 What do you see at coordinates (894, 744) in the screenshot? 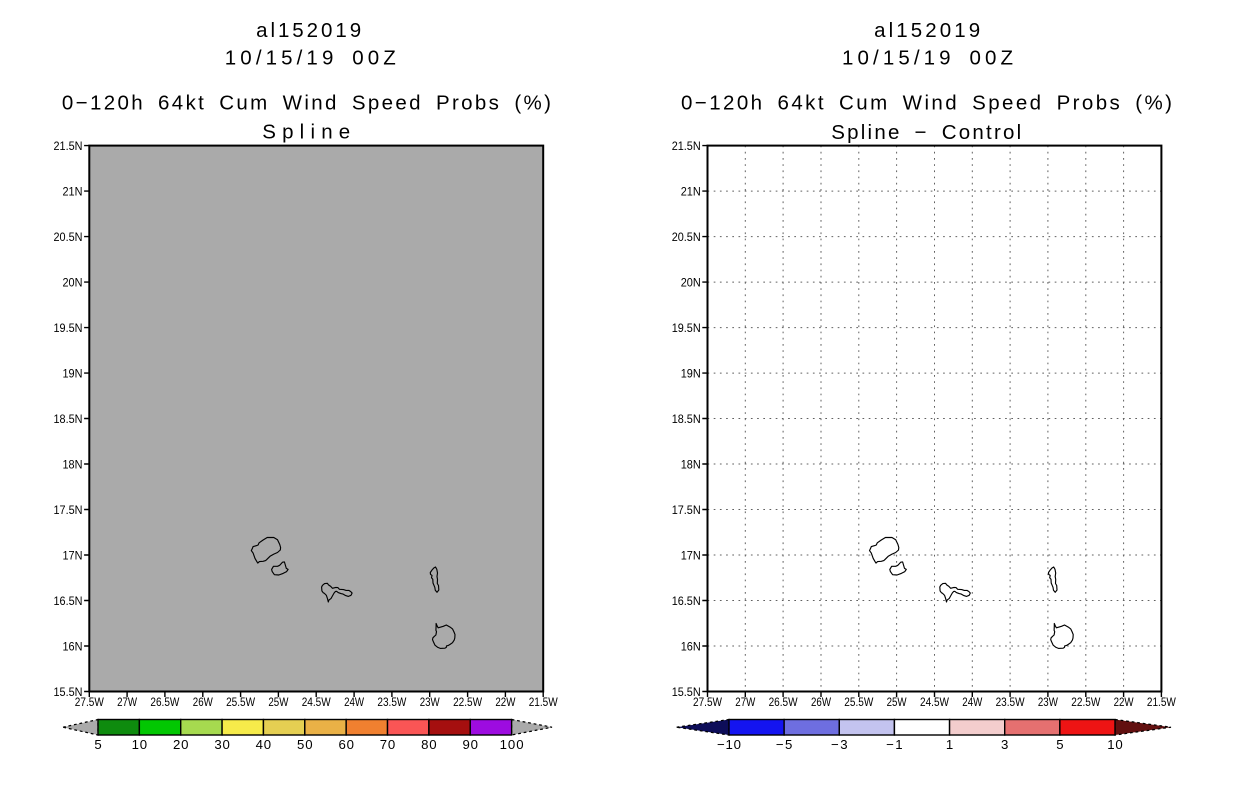
I see `svg-text: −1` at bounding box center [894, 744].